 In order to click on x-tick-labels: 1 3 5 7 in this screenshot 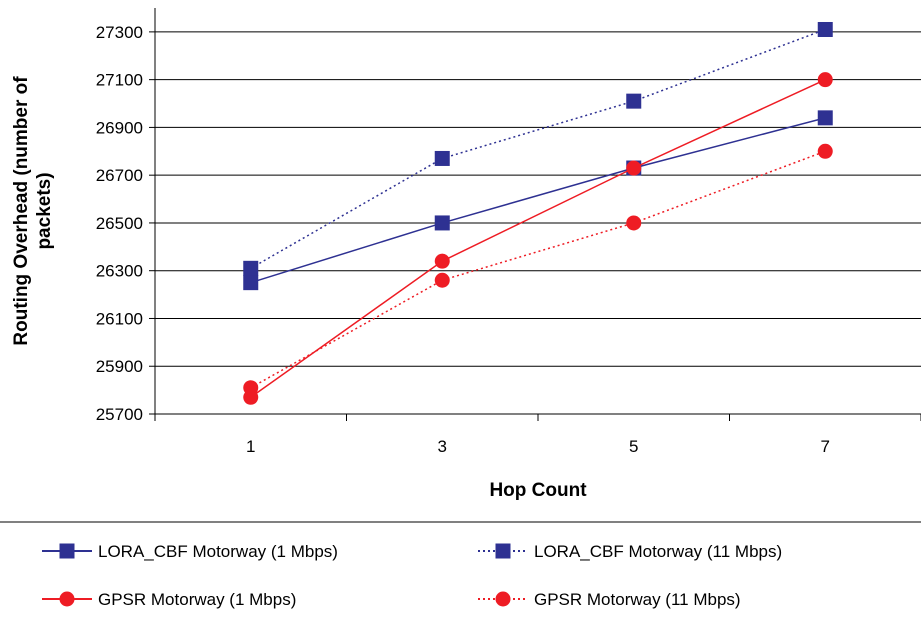, I will do `click(538, 446)`.